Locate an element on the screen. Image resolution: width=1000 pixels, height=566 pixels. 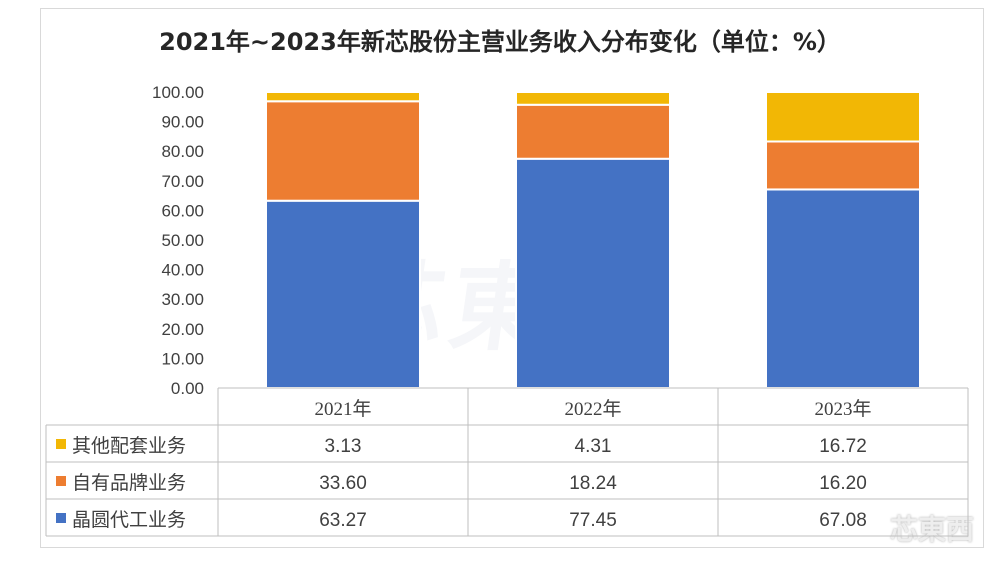
table-cell-value: 4.31 is located at coordinates (593, 446).